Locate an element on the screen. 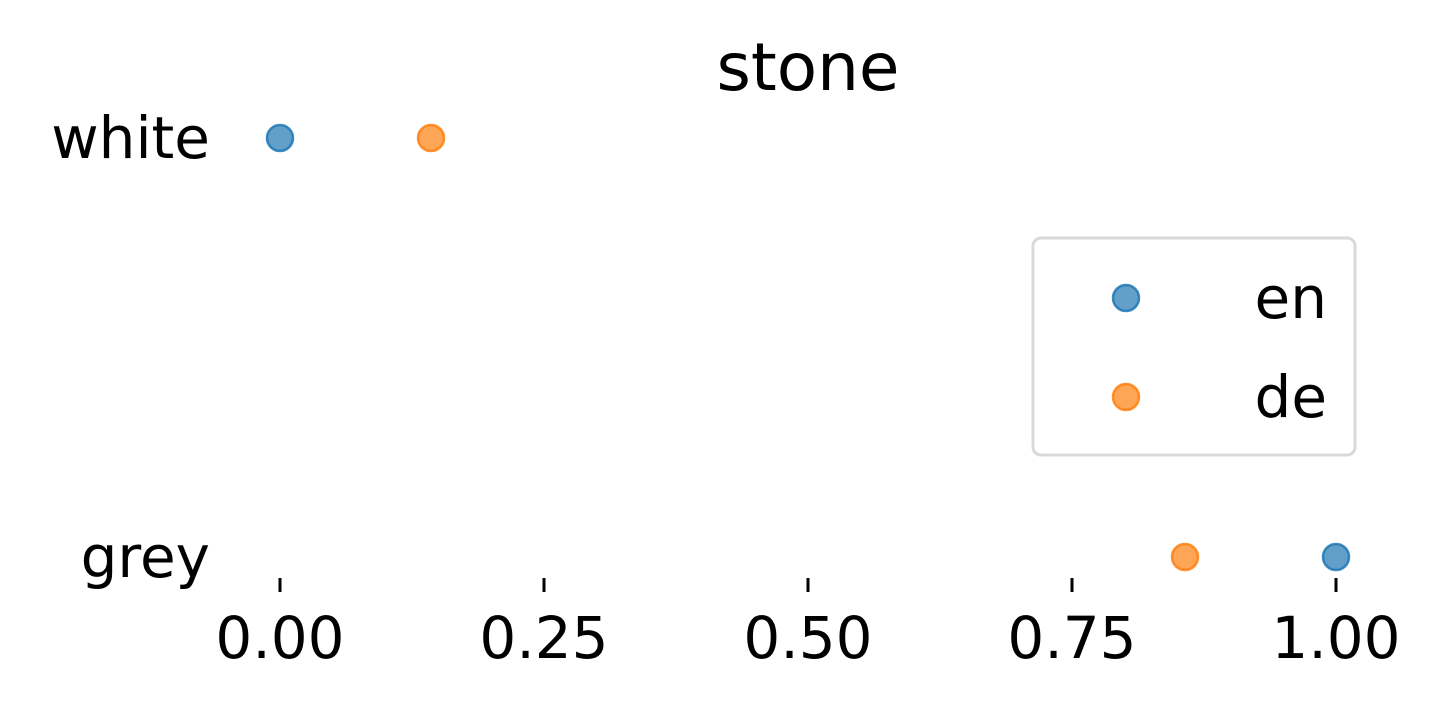  x-tick-label: 1.00 is located at coordinates (1335, 638).